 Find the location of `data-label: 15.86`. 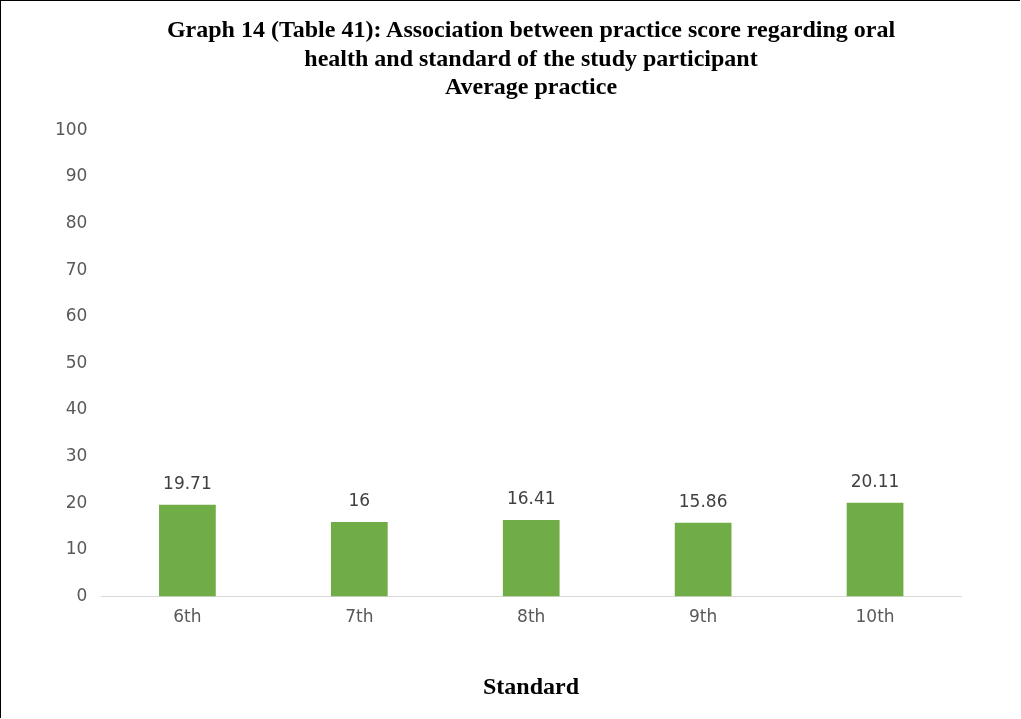

data-label: 15.86 is located at coordinates (703, 500).